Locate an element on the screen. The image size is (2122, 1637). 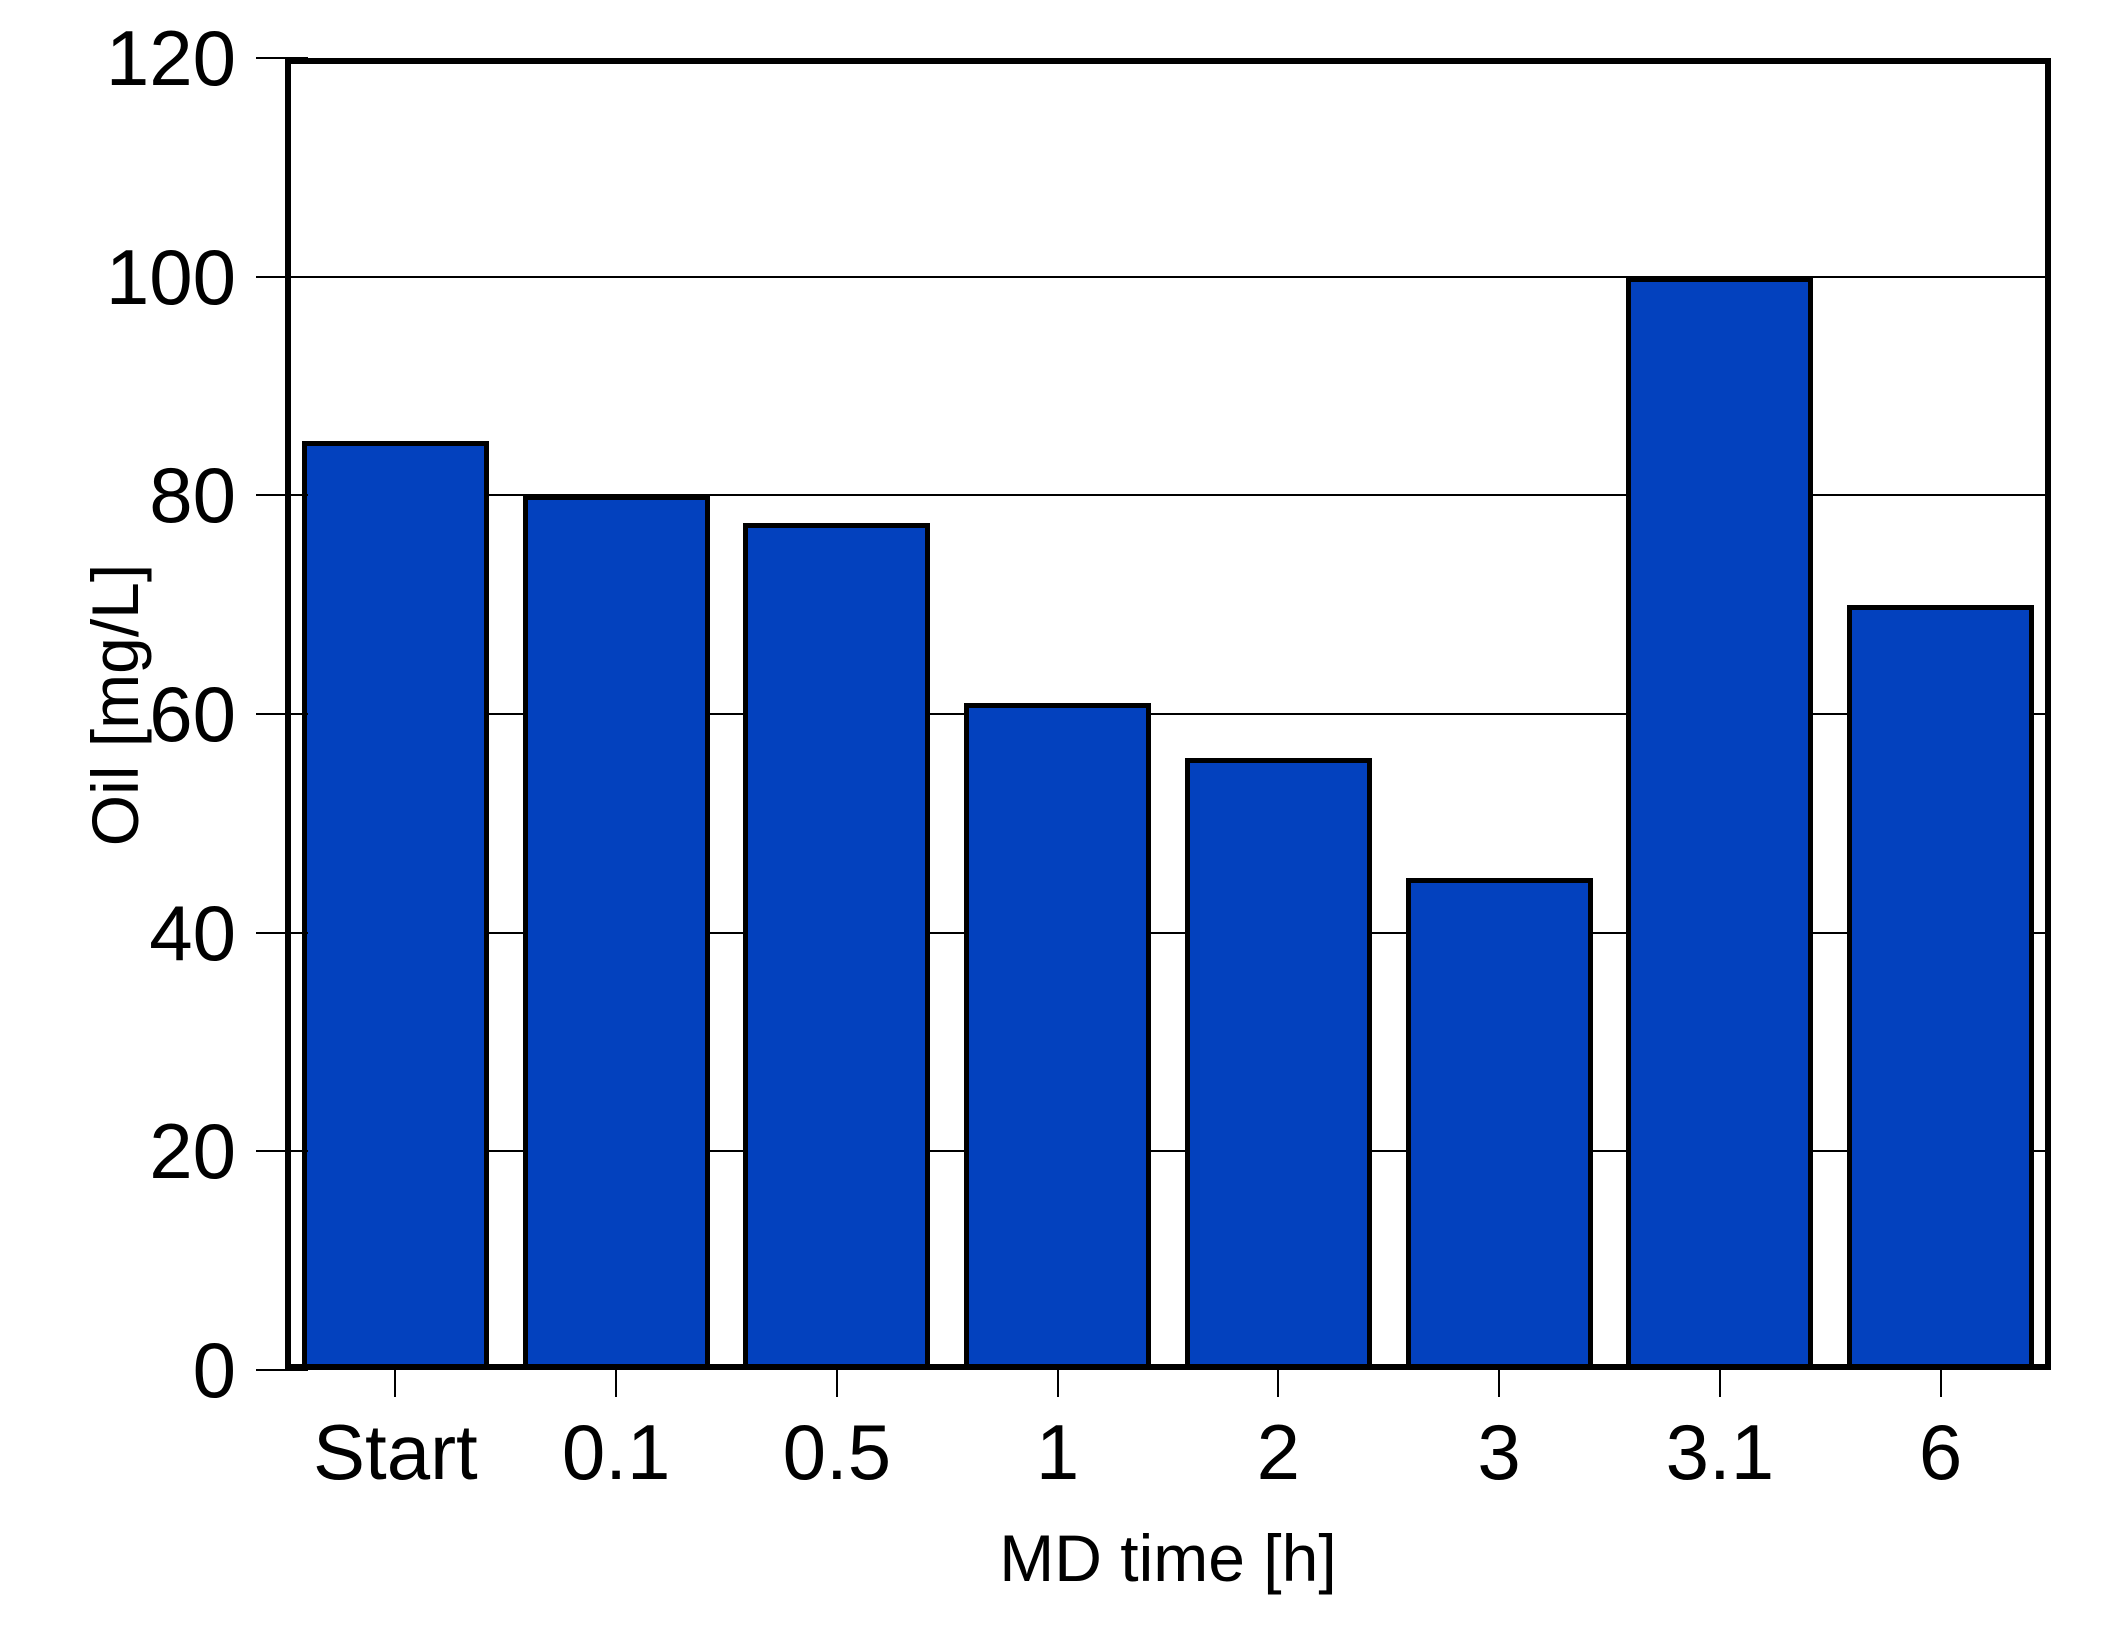
y-tick-label-20: 20 is located at coordinates (192, 1151).